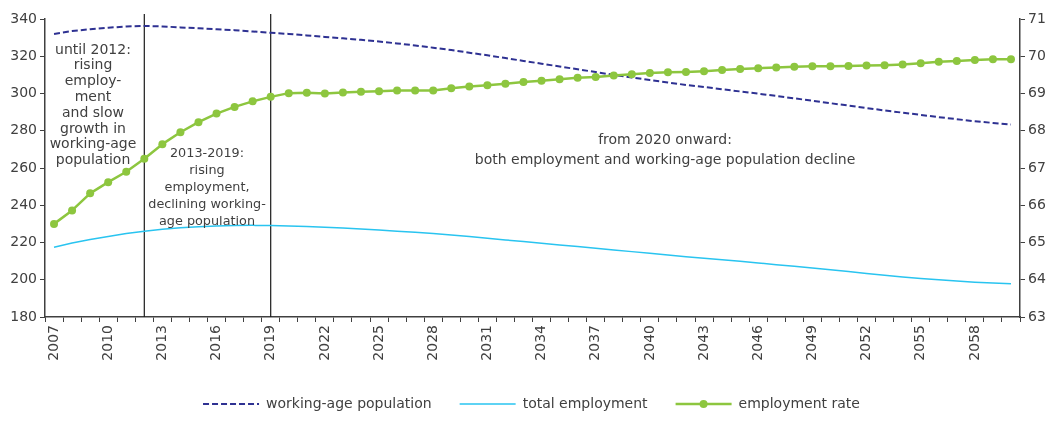 Image resolution: width=1063 pixels, height=421 pixels. What do you see at coordinates (161, 343) in the screenshot?
I see `x-tick-label: 2013` at bounding box center [161, 343].